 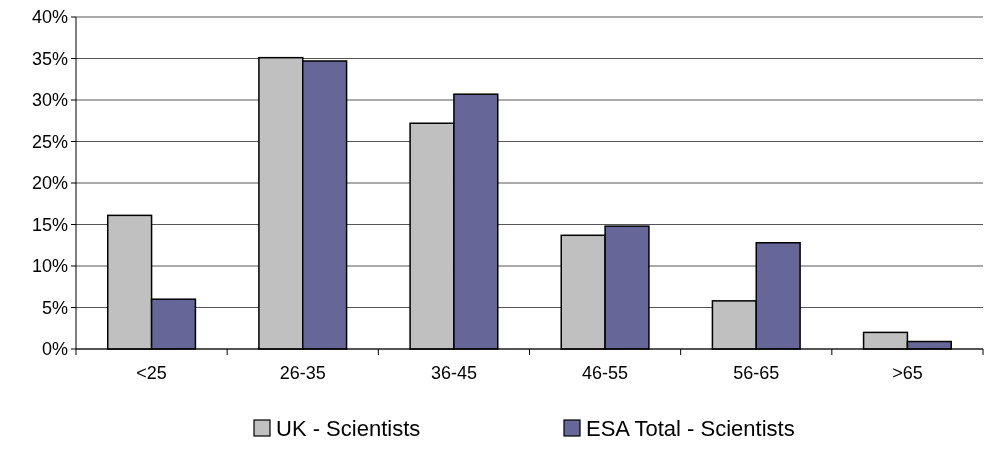 I want to click on y-tick-label: 15%, so click(x=49, y=224).